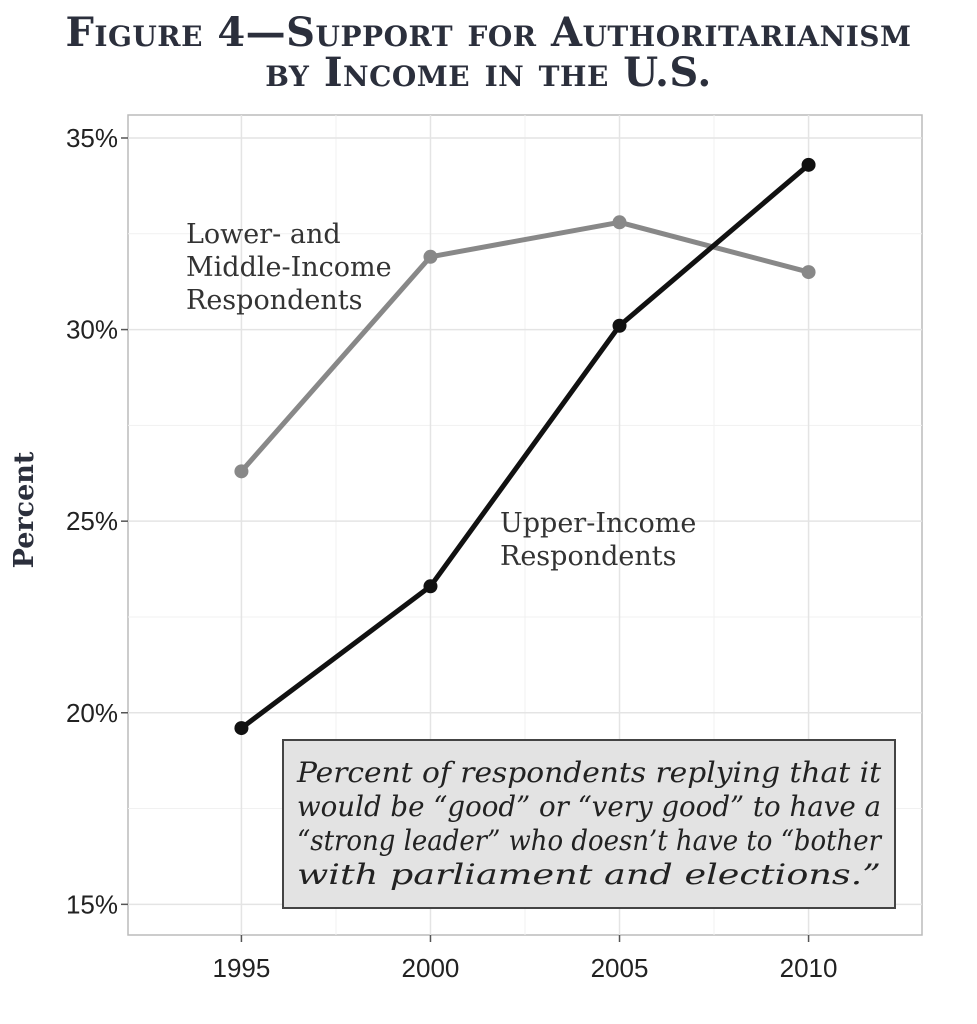 This screenshot has width=977, height=1024. Describe the element at coordinates (289, 267) in the screenshot. I see `series-label-lower-middle-income: Middle-Income` at that location.